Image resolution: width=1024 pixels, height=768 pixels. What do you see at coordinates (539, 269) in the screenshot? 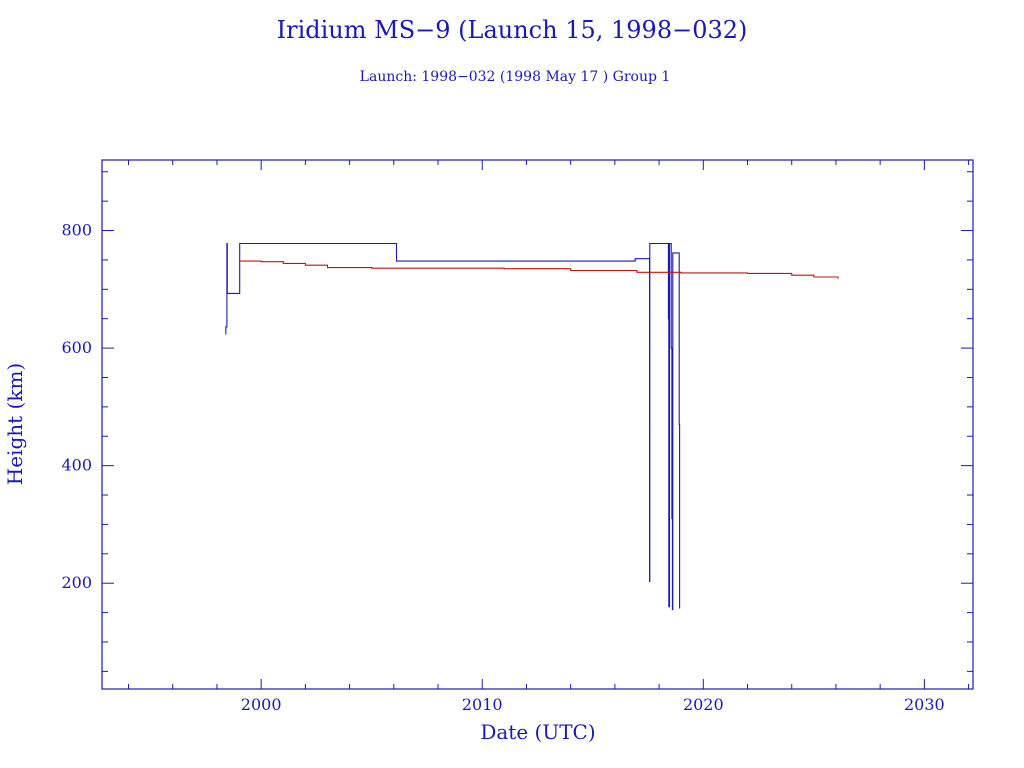
I see `series-line-perigee` at bounding box center [539, 269].